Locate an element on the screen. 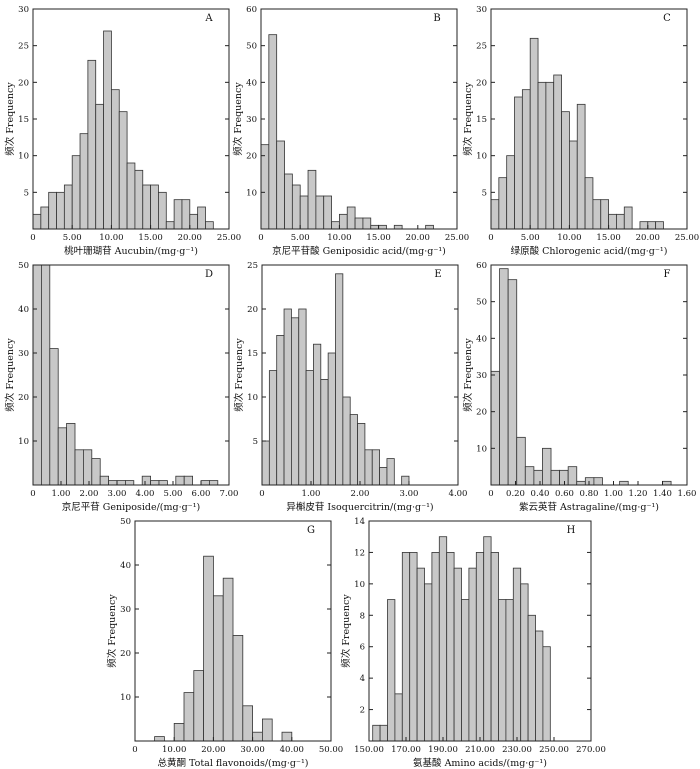 Image resolution: width=700 pixels, height=769 pixels. x-tick-label: 1.20 is located at coordinates (638, 494).